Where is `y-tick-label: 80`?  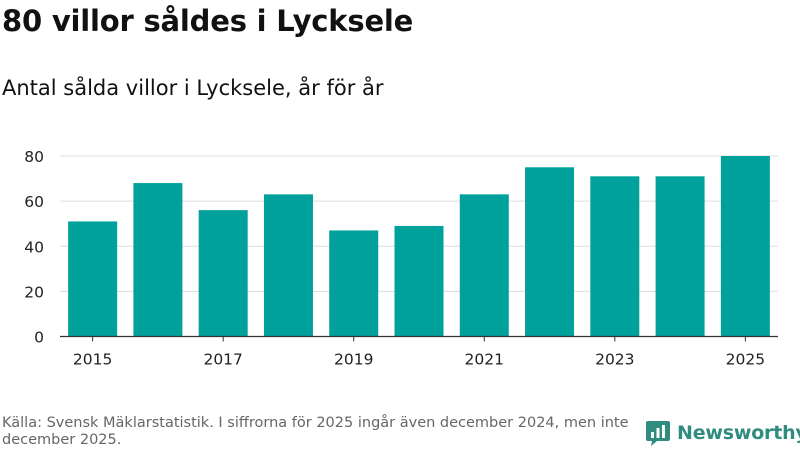 y-tick-label: 80 is located at coordinates (34, 157).